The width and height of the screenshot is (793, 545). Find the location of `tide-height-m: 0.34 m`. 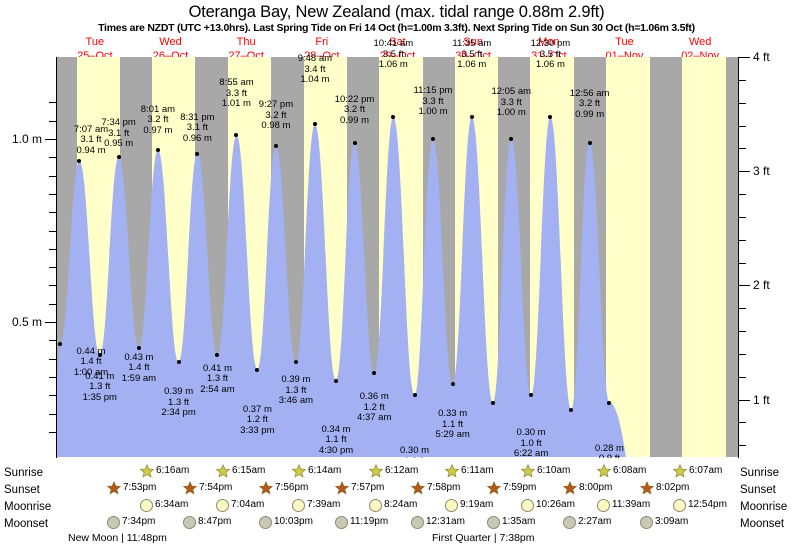

tide-height-m: 0.34 m is located at coordinates (336, 429).